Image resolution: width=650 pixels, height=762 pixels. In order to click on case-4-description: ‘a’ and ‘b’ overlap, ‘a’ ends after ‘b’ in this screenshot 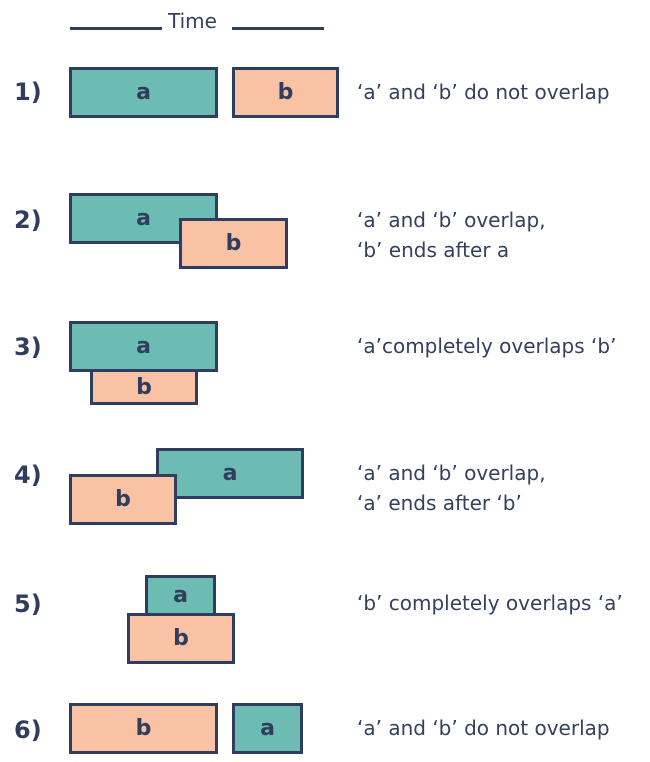, I will do `click(451, 488)`.